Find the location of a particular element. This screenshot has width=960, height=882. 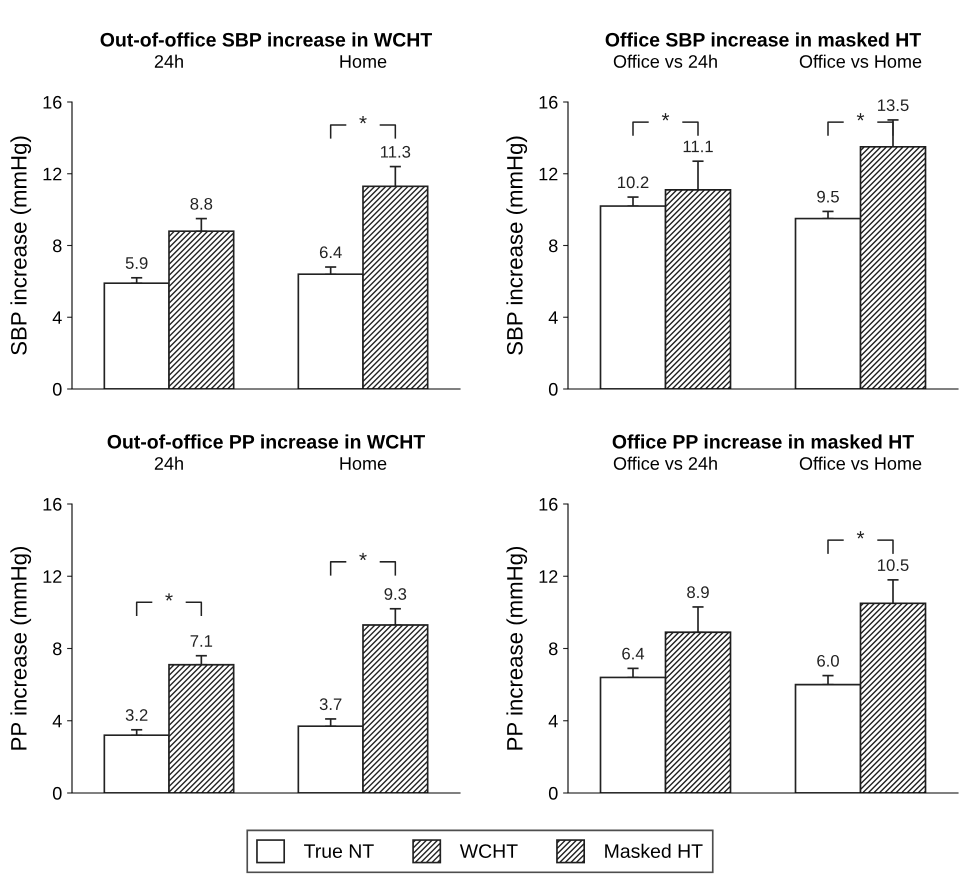

chart-title: Out-of-office PP increase in WCHT is located at coordinates (266, 441).